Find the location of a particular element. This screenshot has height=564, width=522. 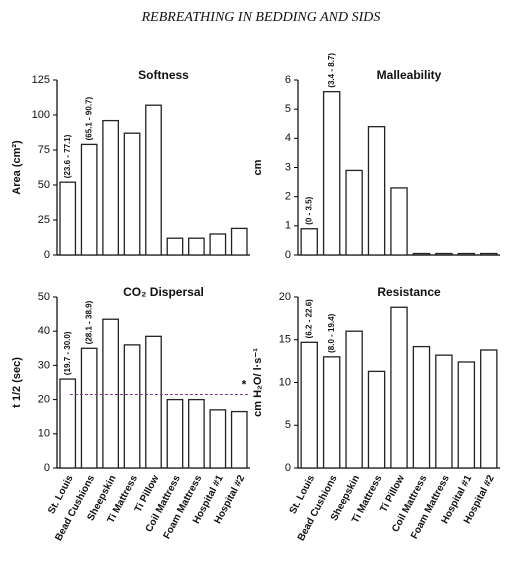

y-tick-label: 6 is located at coordinates (288, 80).